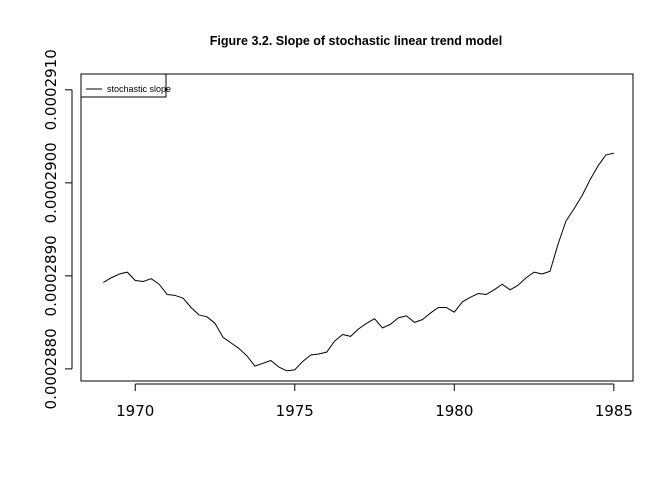 This screenshot has height=480, width=672. I want to click on x-tick-label: 1980, so click(454, 411).